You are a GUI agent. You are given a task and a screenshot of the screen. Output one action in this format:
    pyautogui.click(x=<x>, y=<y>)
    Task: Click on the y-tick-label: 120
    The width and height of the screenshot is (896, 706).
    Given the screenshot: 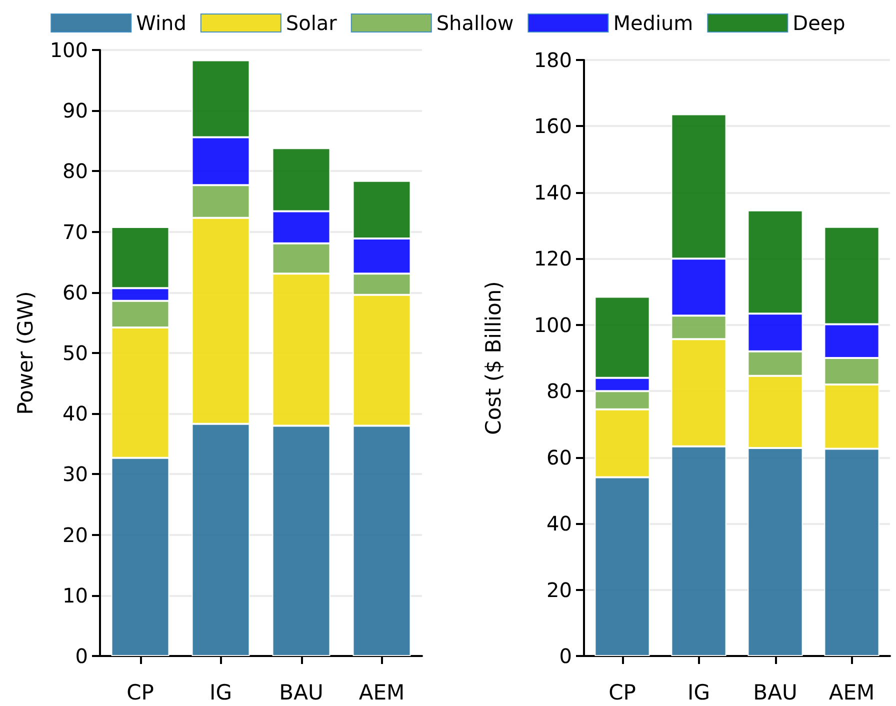 What is the action you would take?
    pyautogui.click(x=553, y=258)
    